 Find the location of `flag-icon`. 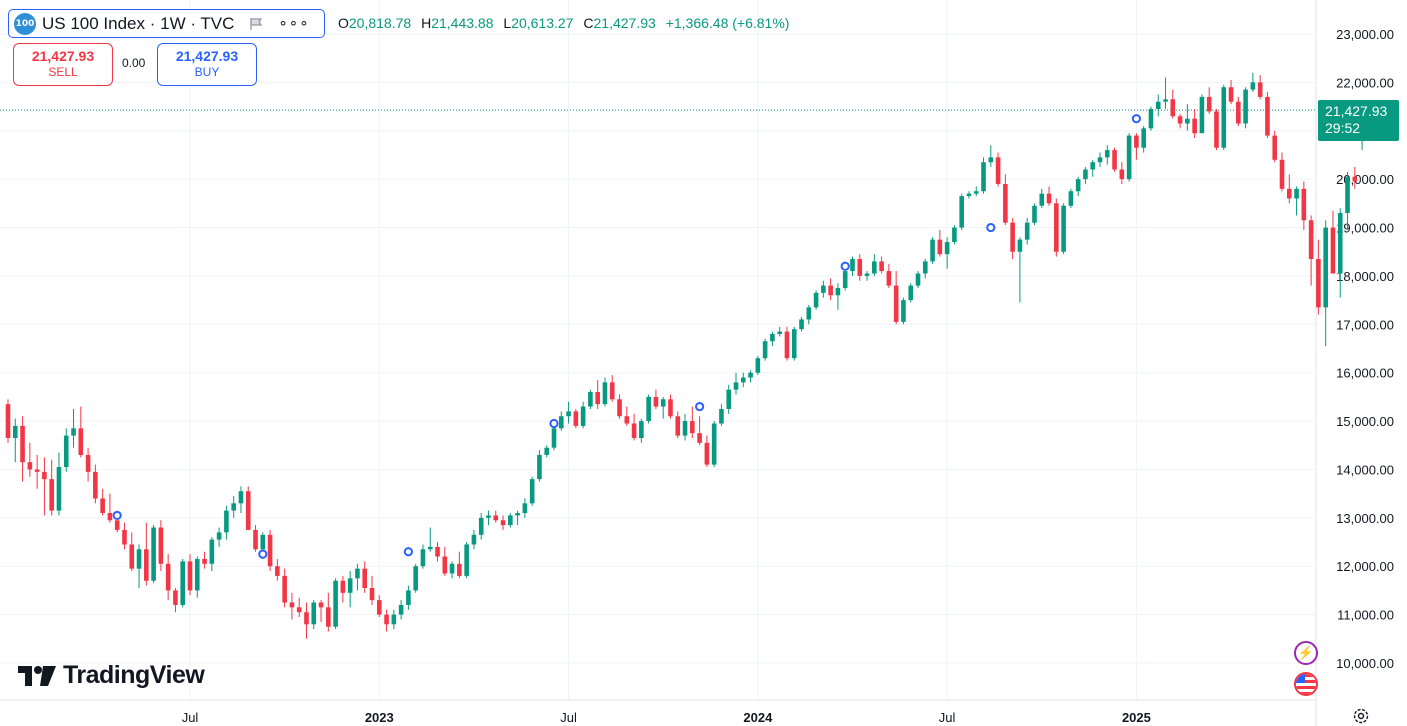

flag-icon is located at coordinates (256, 24).